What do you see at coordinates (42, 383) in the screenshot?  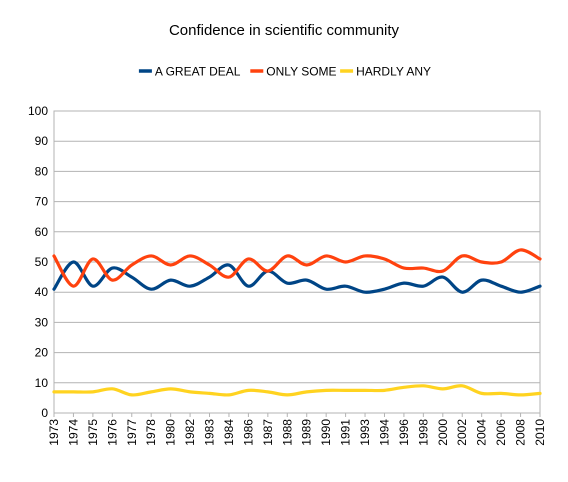 I see `y-tick-label: 10` at bounding box center [42, 383].